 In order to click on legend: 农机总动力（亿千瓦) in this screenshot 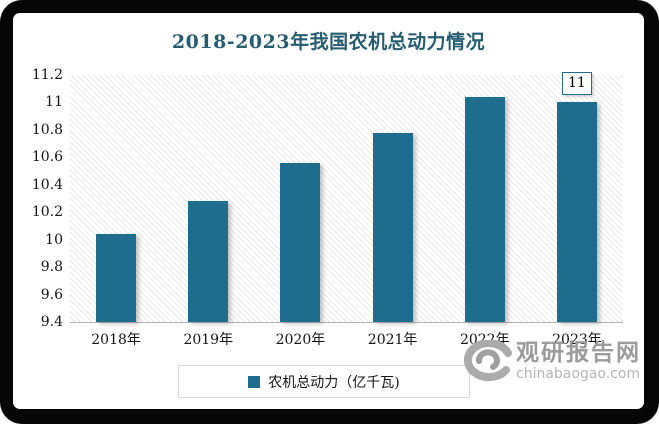, I will do `click(324, 381)`.